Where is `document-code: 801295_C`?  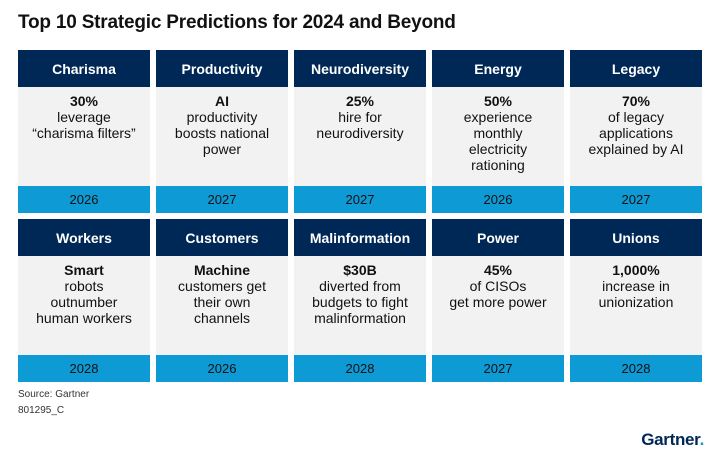
document-code: 801295_C is located at coordinates (41, 410).